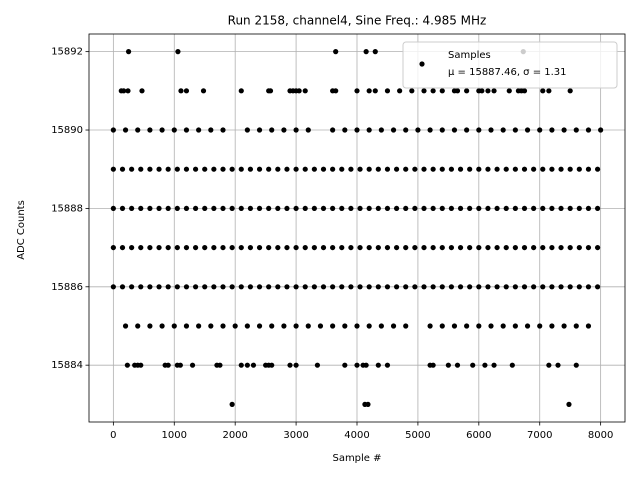 The image size is (640, 480). What do you see at coordinates (356, 458) in the screenshot?
I see `x-axis-label: Sample #` at bounding box center [356, 458].